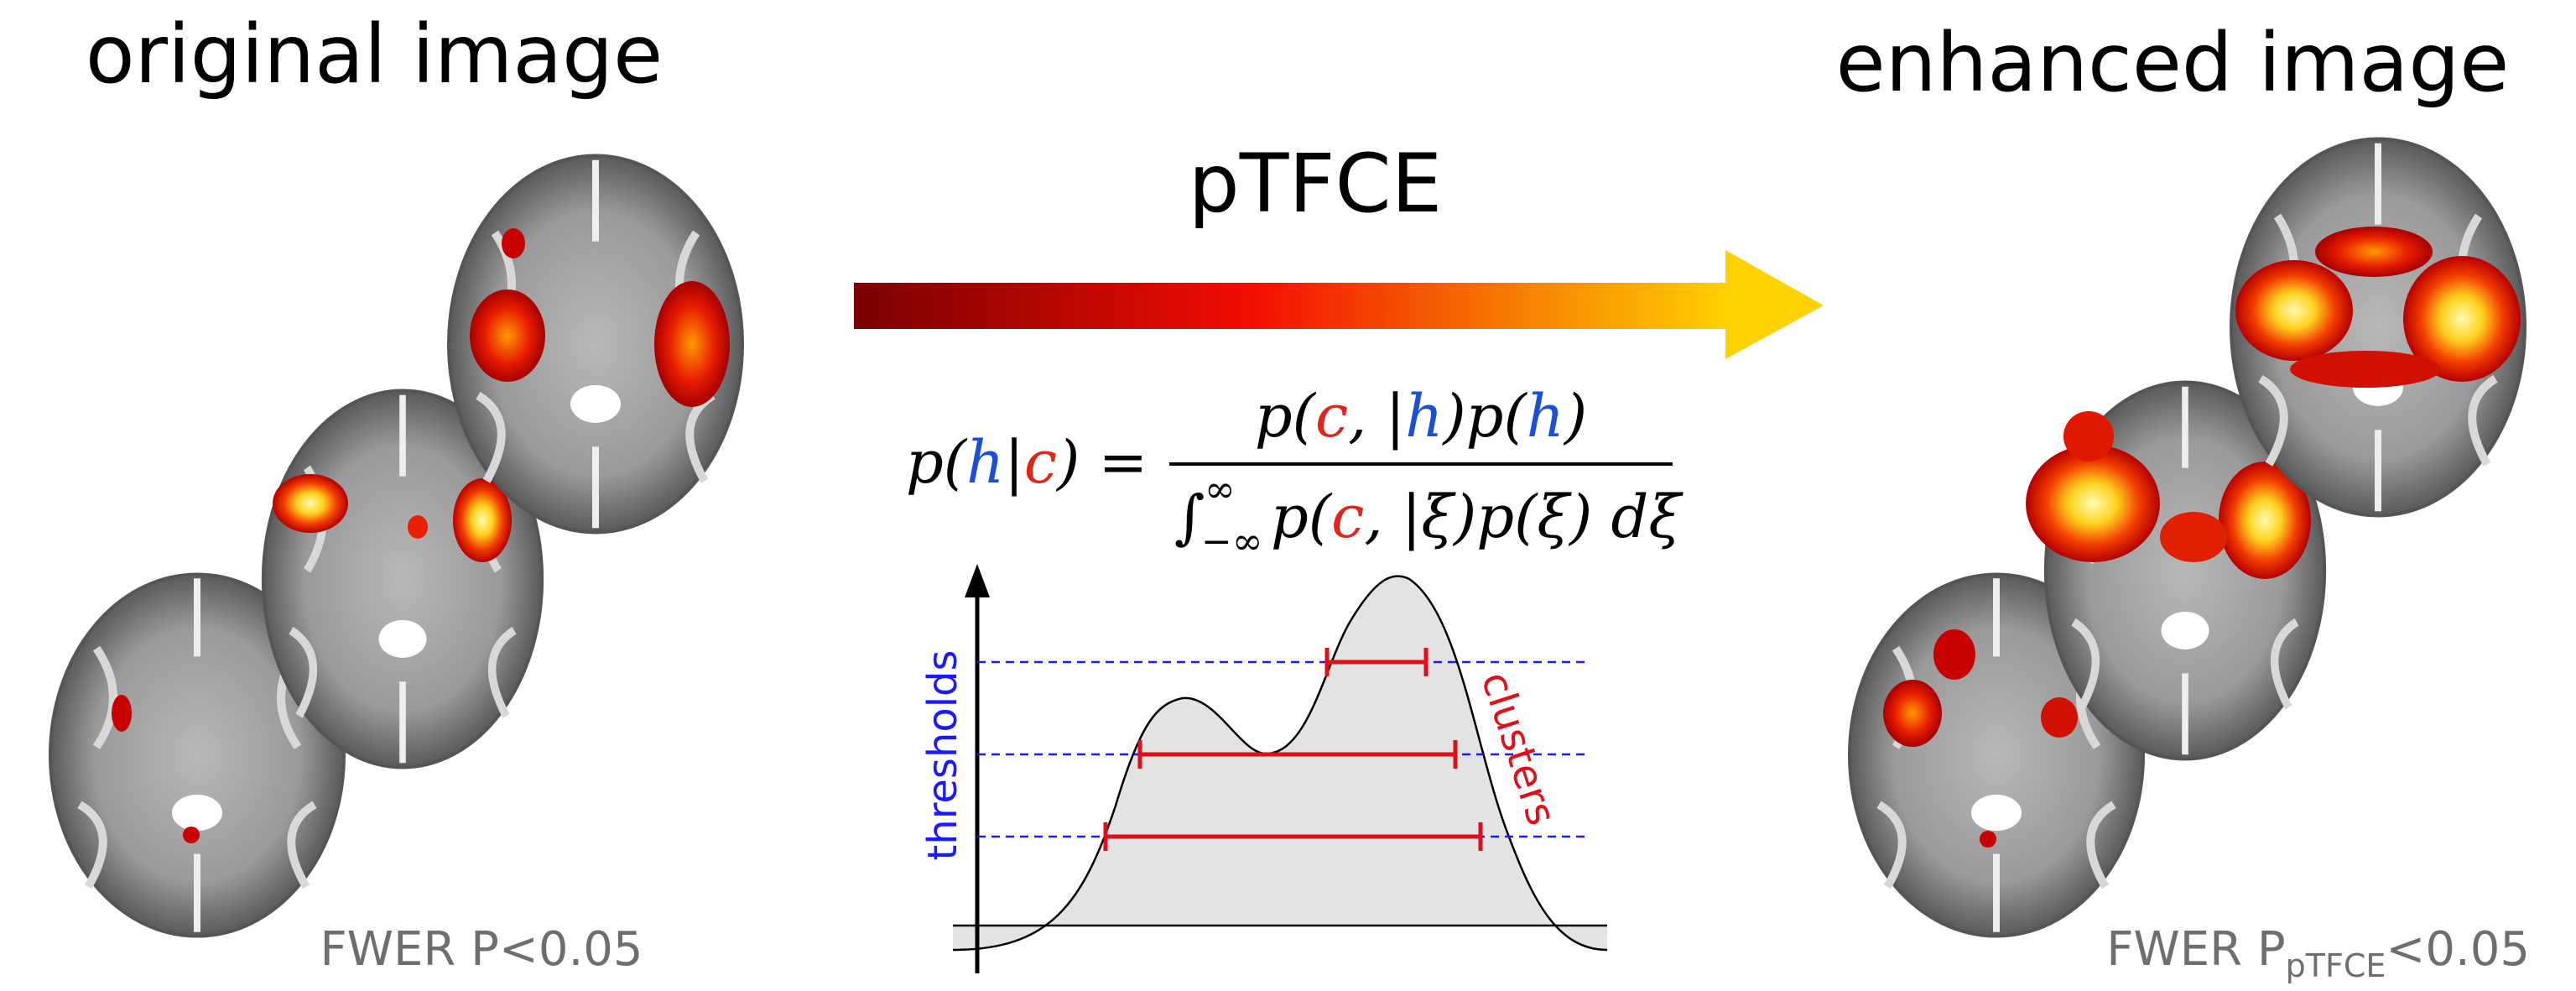 The height and width of the screenshot is (991, 2576). I want to click on integral-lower: −∞, so click(1232, 541).